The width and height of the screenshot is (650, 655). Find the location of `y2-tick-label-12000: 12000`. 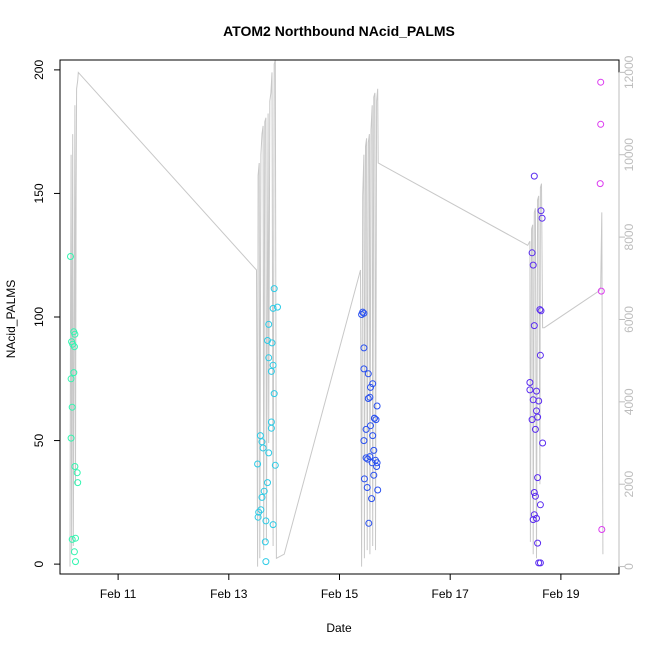

y2-tick-label-12000: 12000 is located at coordinates (629, 72).